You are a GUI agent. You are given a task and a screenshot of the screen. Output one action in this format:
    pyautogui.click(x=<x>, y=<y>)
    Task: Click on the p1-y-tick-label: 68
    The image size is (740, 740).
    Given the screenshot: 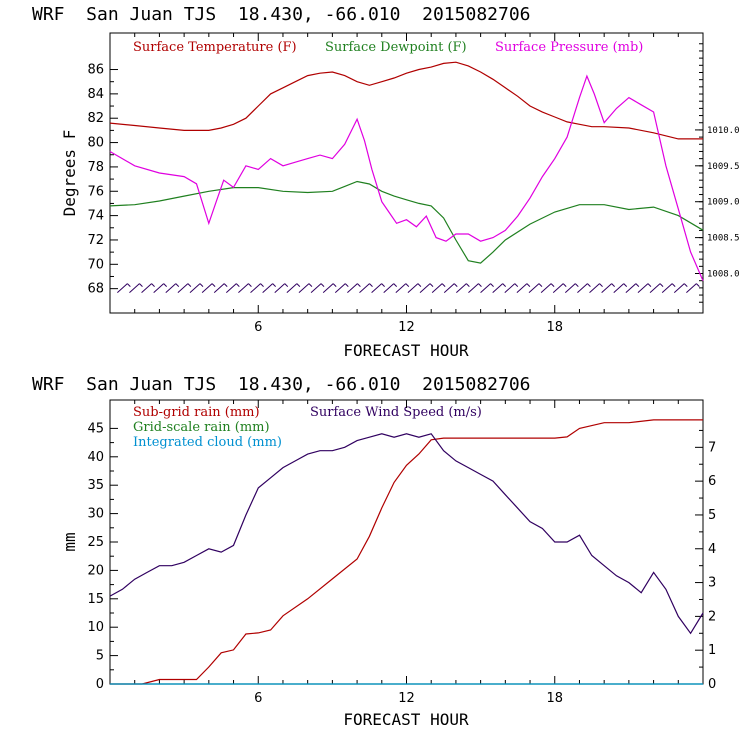 What is the action you would take?
    pyautogui.click(x=95, y=289)
    